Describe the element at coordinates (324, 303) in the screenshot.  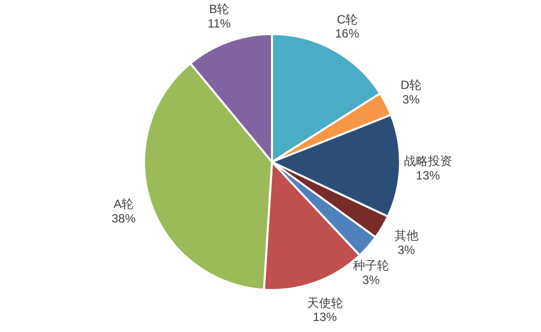
I see `slice-label: 天使轮` at that location.